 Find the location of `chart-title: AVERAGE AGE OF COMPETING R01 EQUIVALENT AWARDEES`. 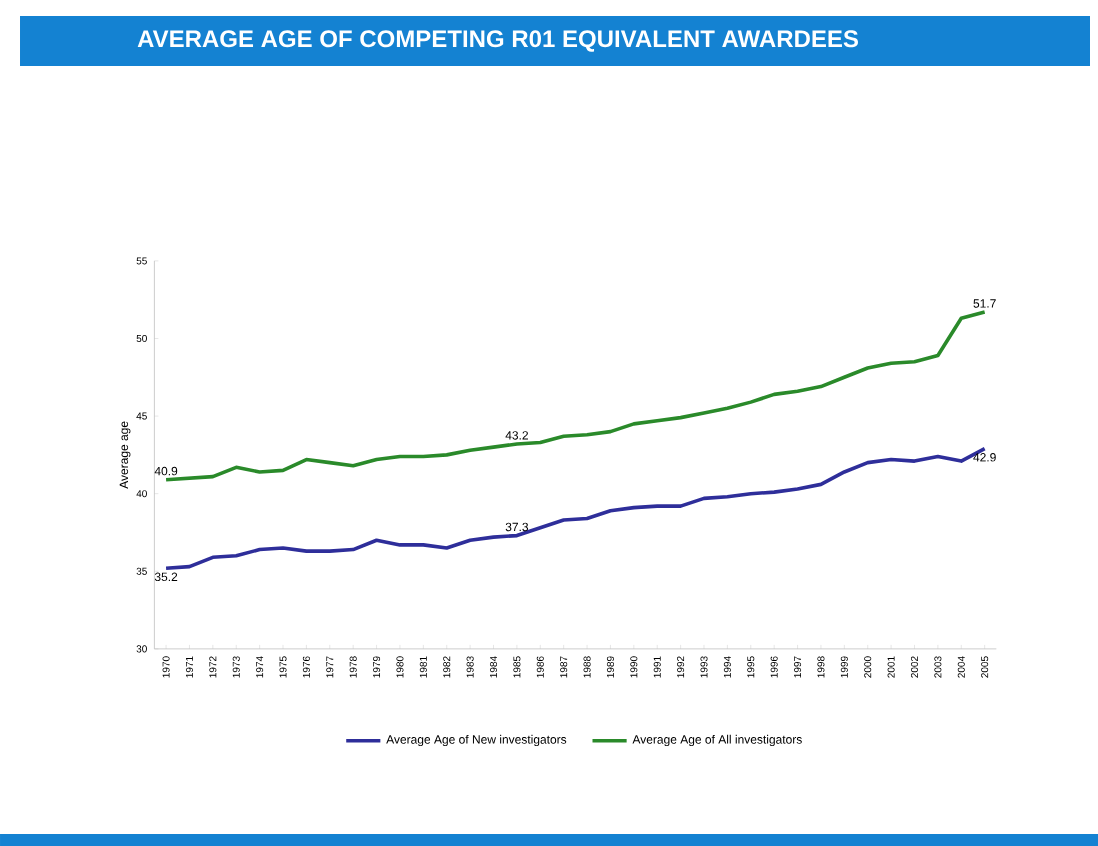

chart-title: AVERAGE AGE OF COMPETING R01 EQUIVALENT AWARDEES is located at coordinates (497, 41).